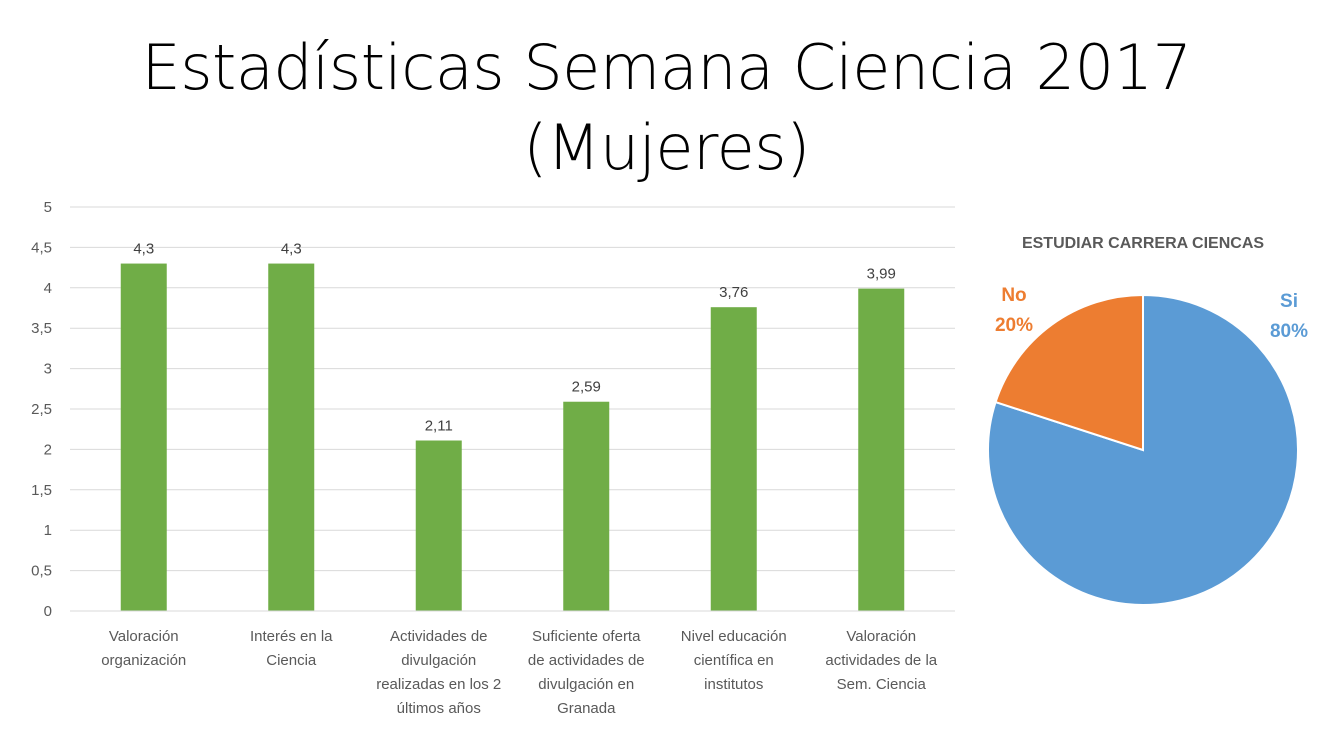 This screenshot has width=1333, height=750. What do you see at coordinates (1289, 331) in the screenshot?
I see `pie-slice-percent: 80%` at bounding box center [1289, 331].